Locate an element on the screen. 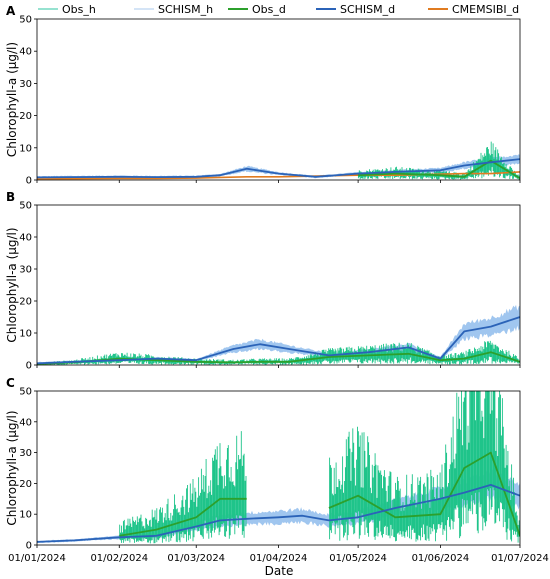 Image resolution: width=550 pixels, height=579 pixels. x-axis-label: Date is located at coordinates (279, 571).